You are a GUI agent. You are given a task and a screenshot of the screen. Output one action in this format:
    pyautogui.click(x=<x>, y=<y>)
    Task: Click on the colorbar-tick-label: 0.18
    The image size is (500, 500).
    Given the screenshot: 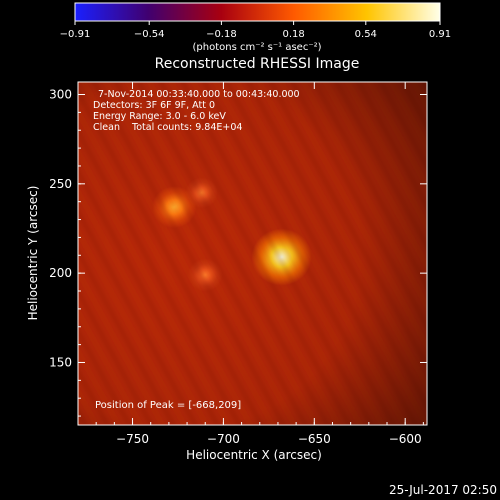 What is the action you would take?
    pyautogui.click(x=293, y=34)
    